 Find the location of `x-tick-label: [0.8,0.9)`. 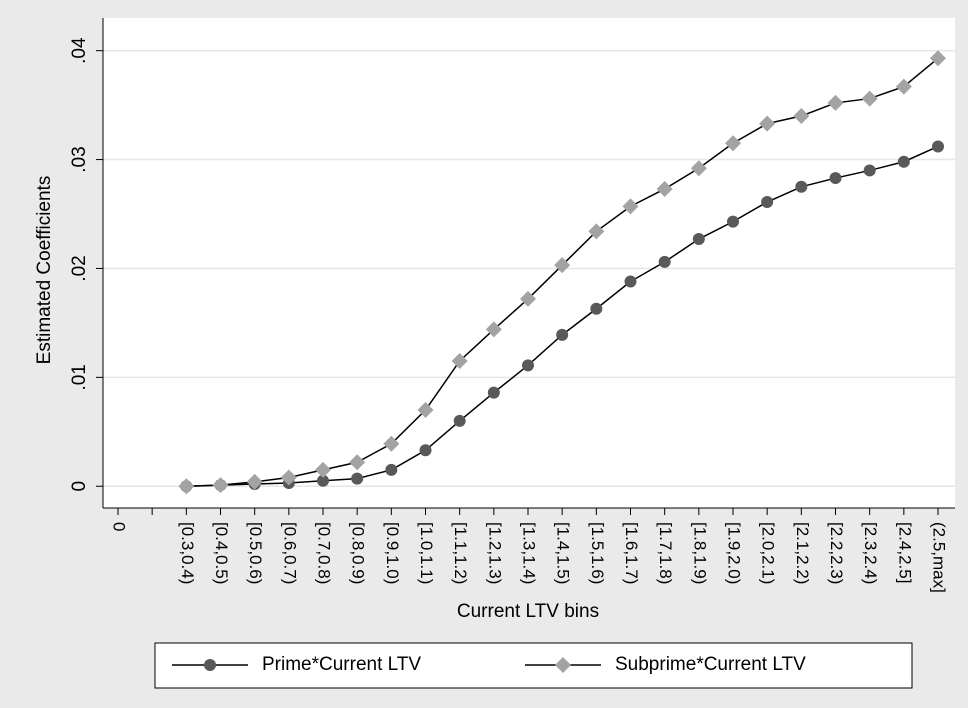

x-tick-label: [0.8,0.9) is located at coordinates (358, 553).